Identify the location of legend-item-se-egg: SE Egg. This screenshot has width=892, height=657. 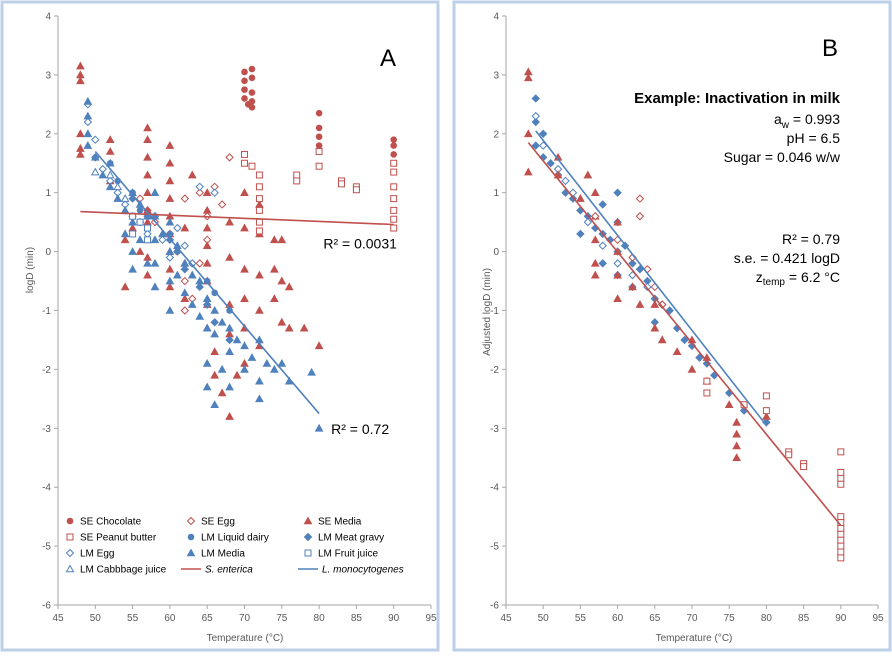
(210, 522).